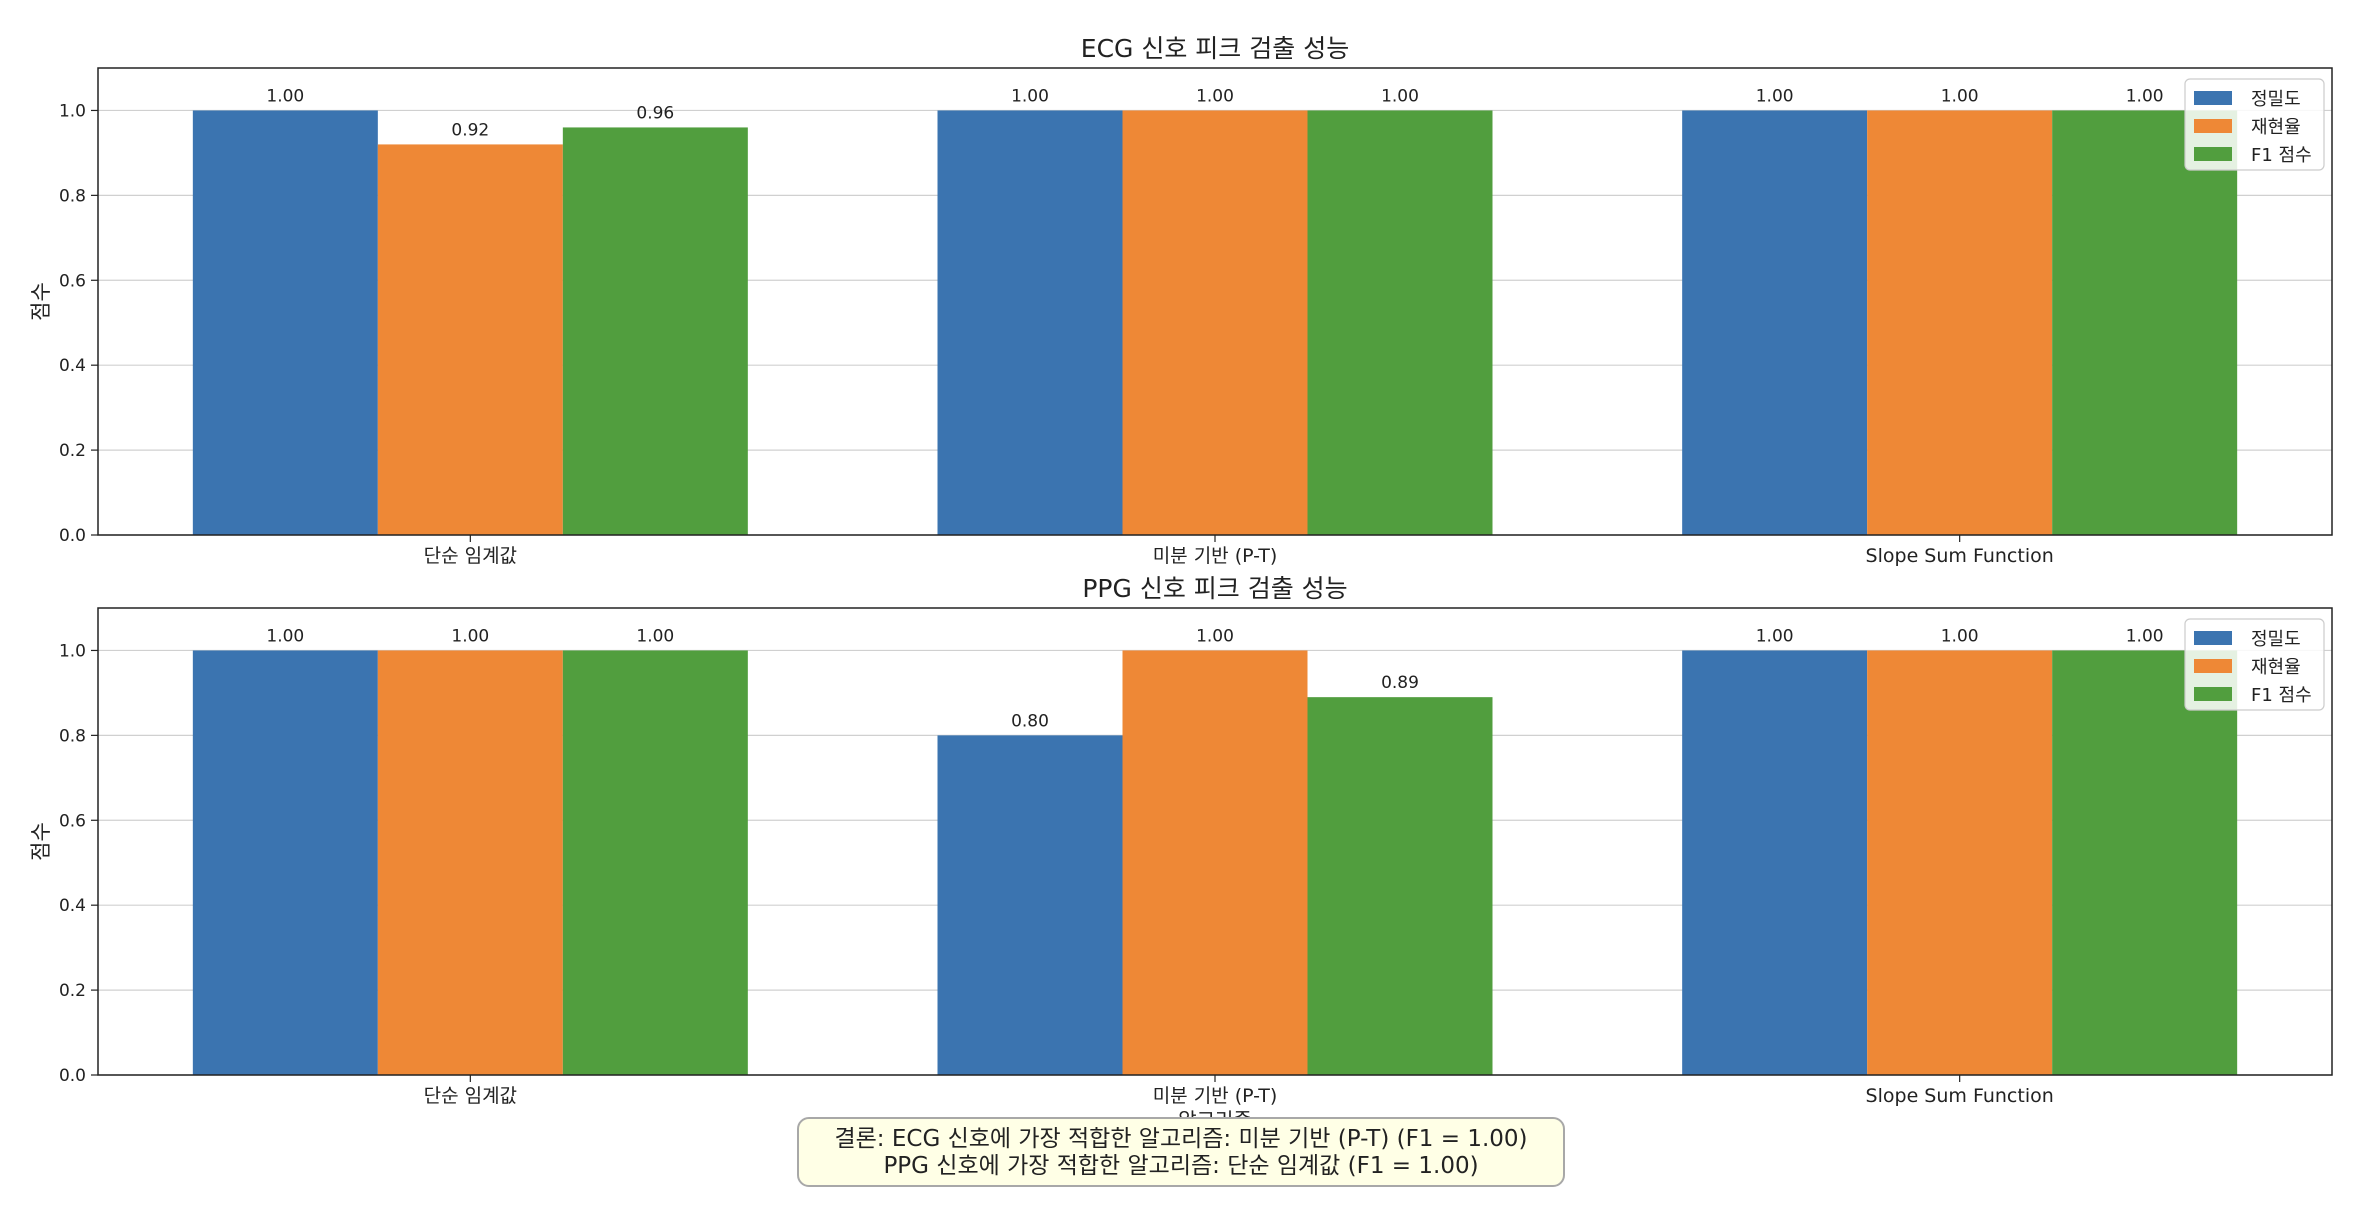 The width and height of the screenshot is (2362, 1226). I want to click on bar-value-label: 0.92, so click(470, 130).